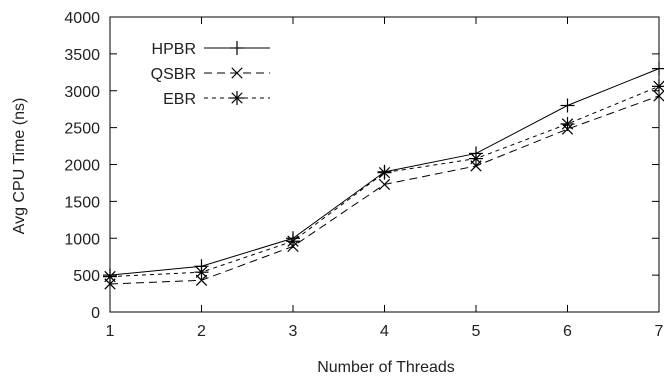 The height and width of the screenshot is (380, 664). I want to click on x-axis-label: Number of Threads, so click(386, 367).